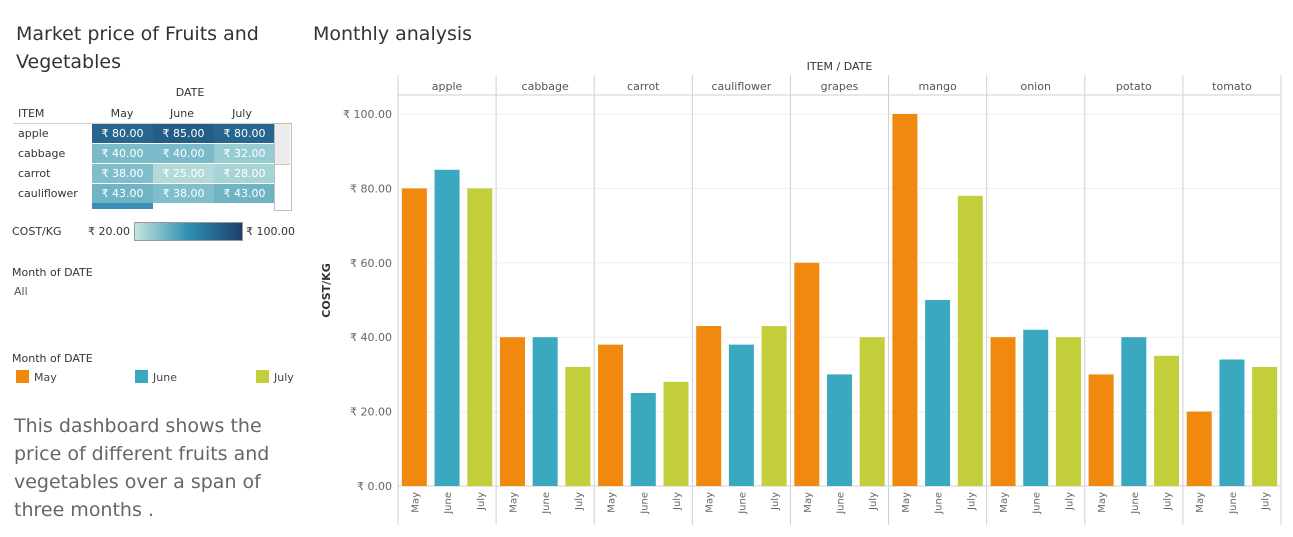  What do you see at coordinates (52, 272) in the screenshot?
I see `month-filter-title: Month of DATE` at bounding box center [52, 272].